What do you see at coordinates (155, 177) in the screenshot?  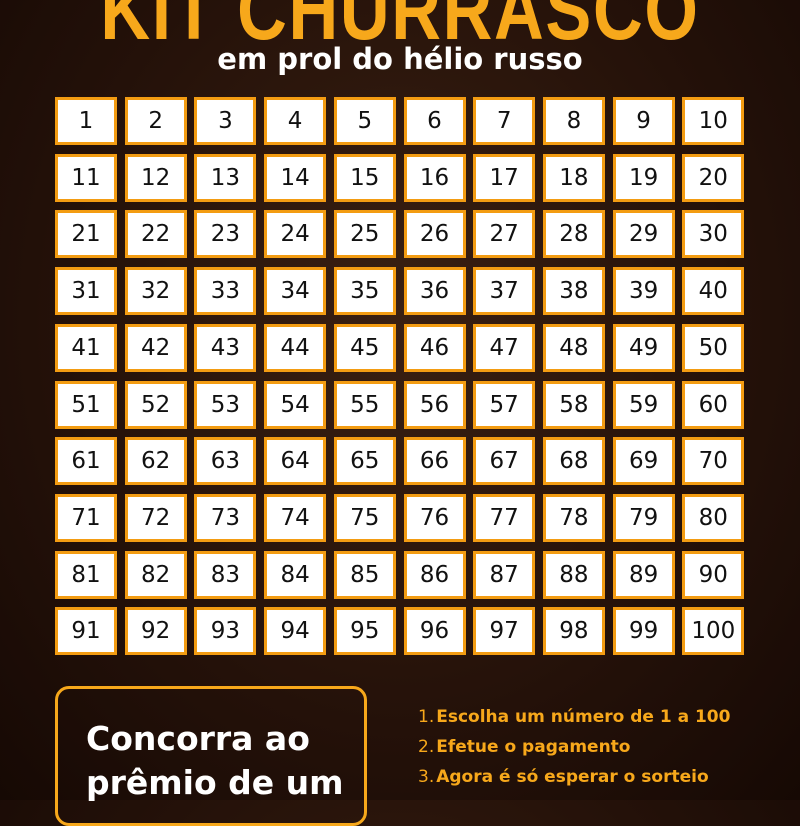 I see `number-cell: 12` at bounding box center [155, 177].